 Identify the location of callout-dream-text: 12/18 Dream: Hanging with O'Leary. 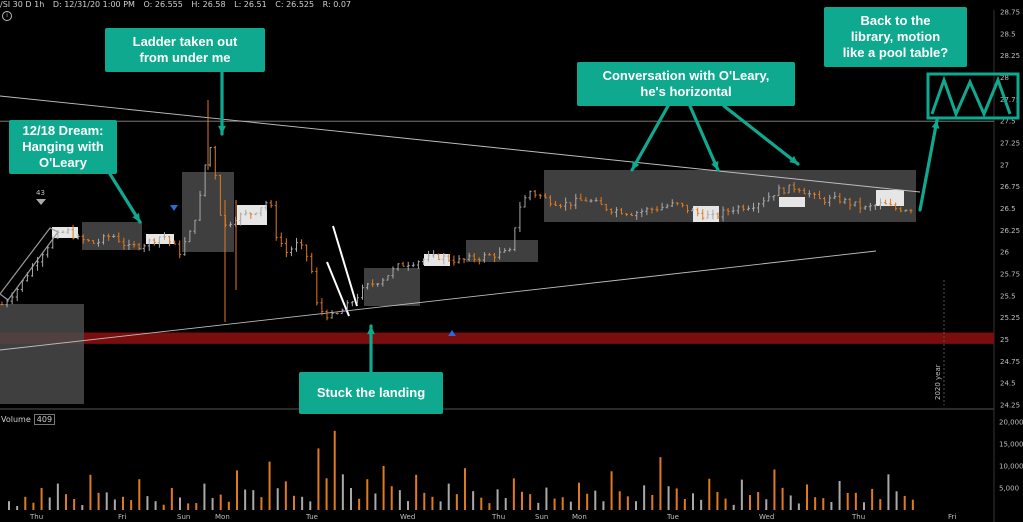
(63, 146).